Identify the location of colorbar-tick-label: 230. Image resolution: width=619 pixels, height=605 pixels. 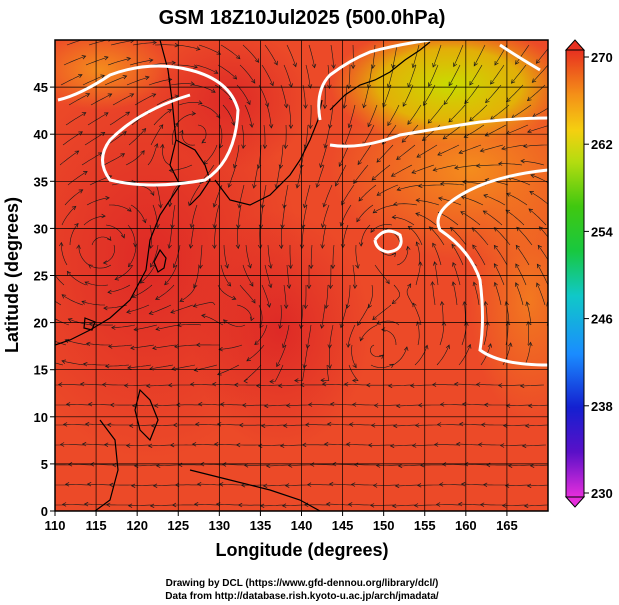
(602, 493).